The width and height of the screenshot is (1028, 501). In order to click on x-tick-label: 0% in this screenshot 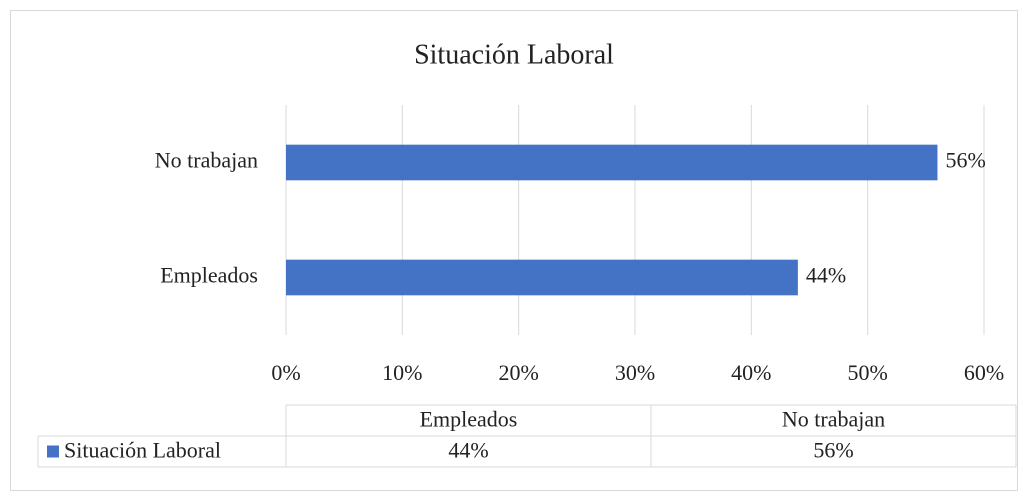, I will do `click(285, 372)`.